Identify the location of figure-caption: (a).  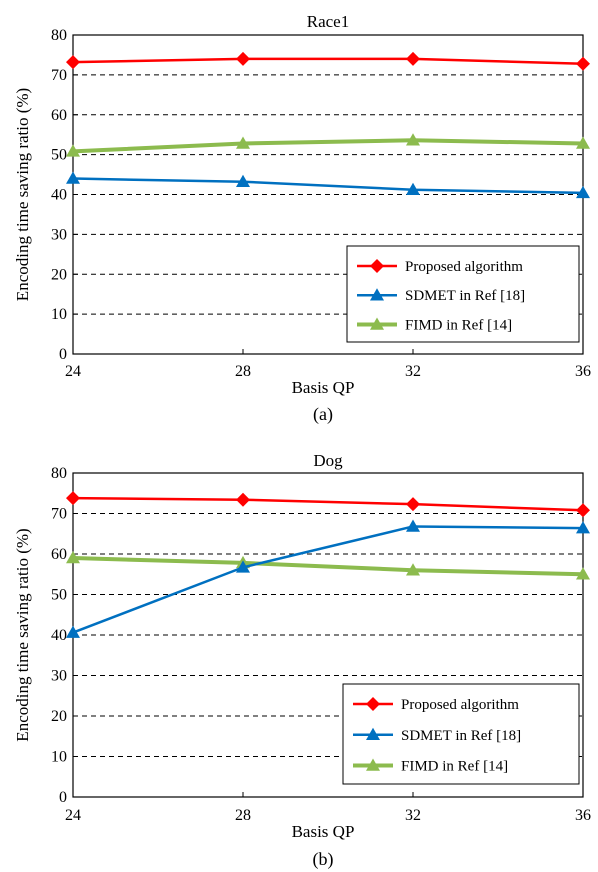
(323, 414).